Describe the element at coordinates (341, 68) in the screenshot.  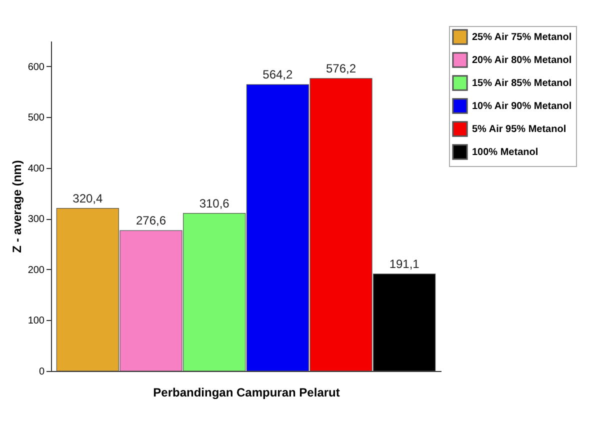
I see `data-label: 576,2` at that location.